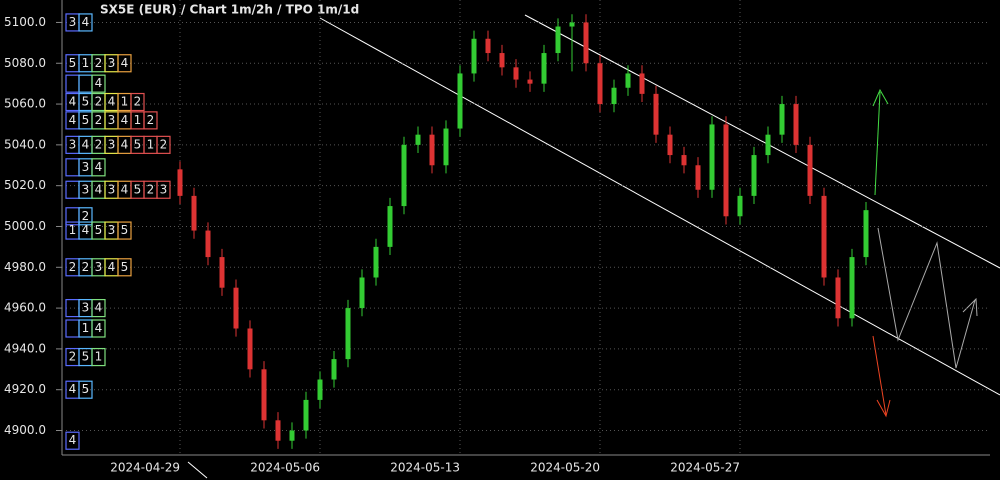 This screenshot has height=480, width=1000. I want to click on x-tick-label: 2024-05-27, so click(705, 468).